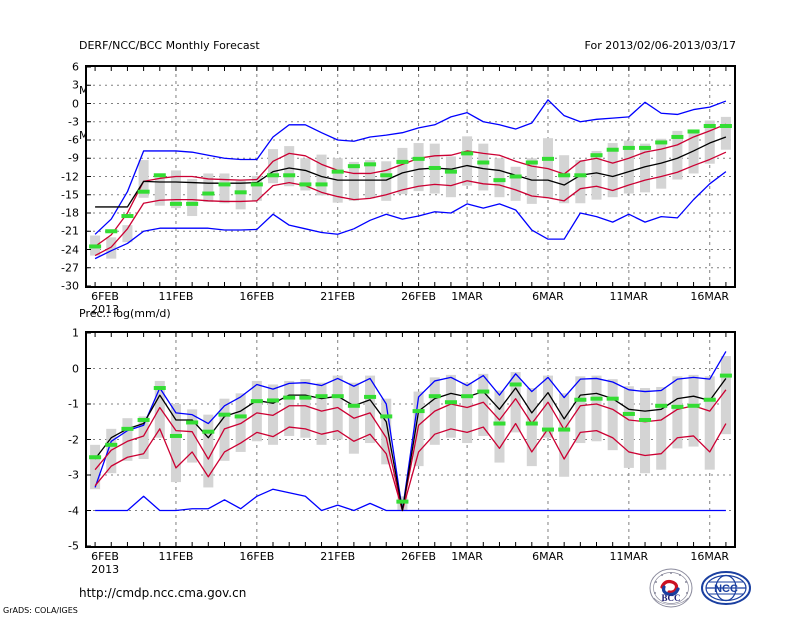  Describe the element at coordinates (163, 593) in the screenshot. I see `website-url: http://cmdp.ncc.cma.gov.cn` at that location.